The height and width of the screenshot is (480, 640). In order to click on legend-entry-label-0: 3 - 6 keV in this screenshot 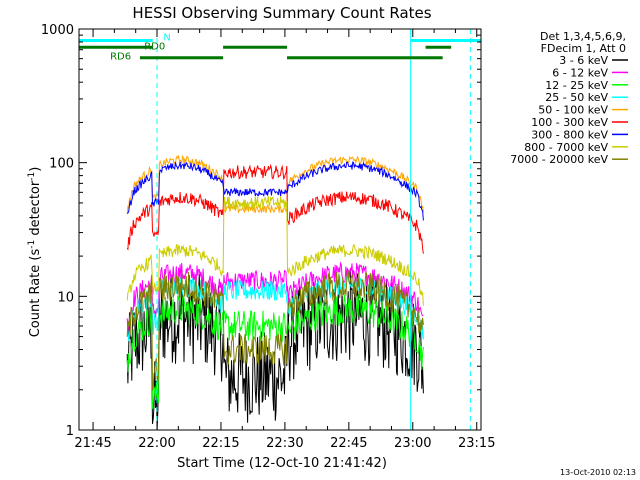, I will do `click(583, 60)`.